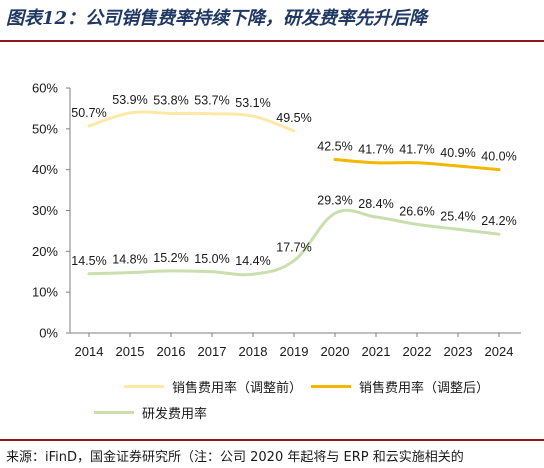 This screenshot has width=544, height=468. I want to click on y-tick-label: 10%, so click(45, 292).